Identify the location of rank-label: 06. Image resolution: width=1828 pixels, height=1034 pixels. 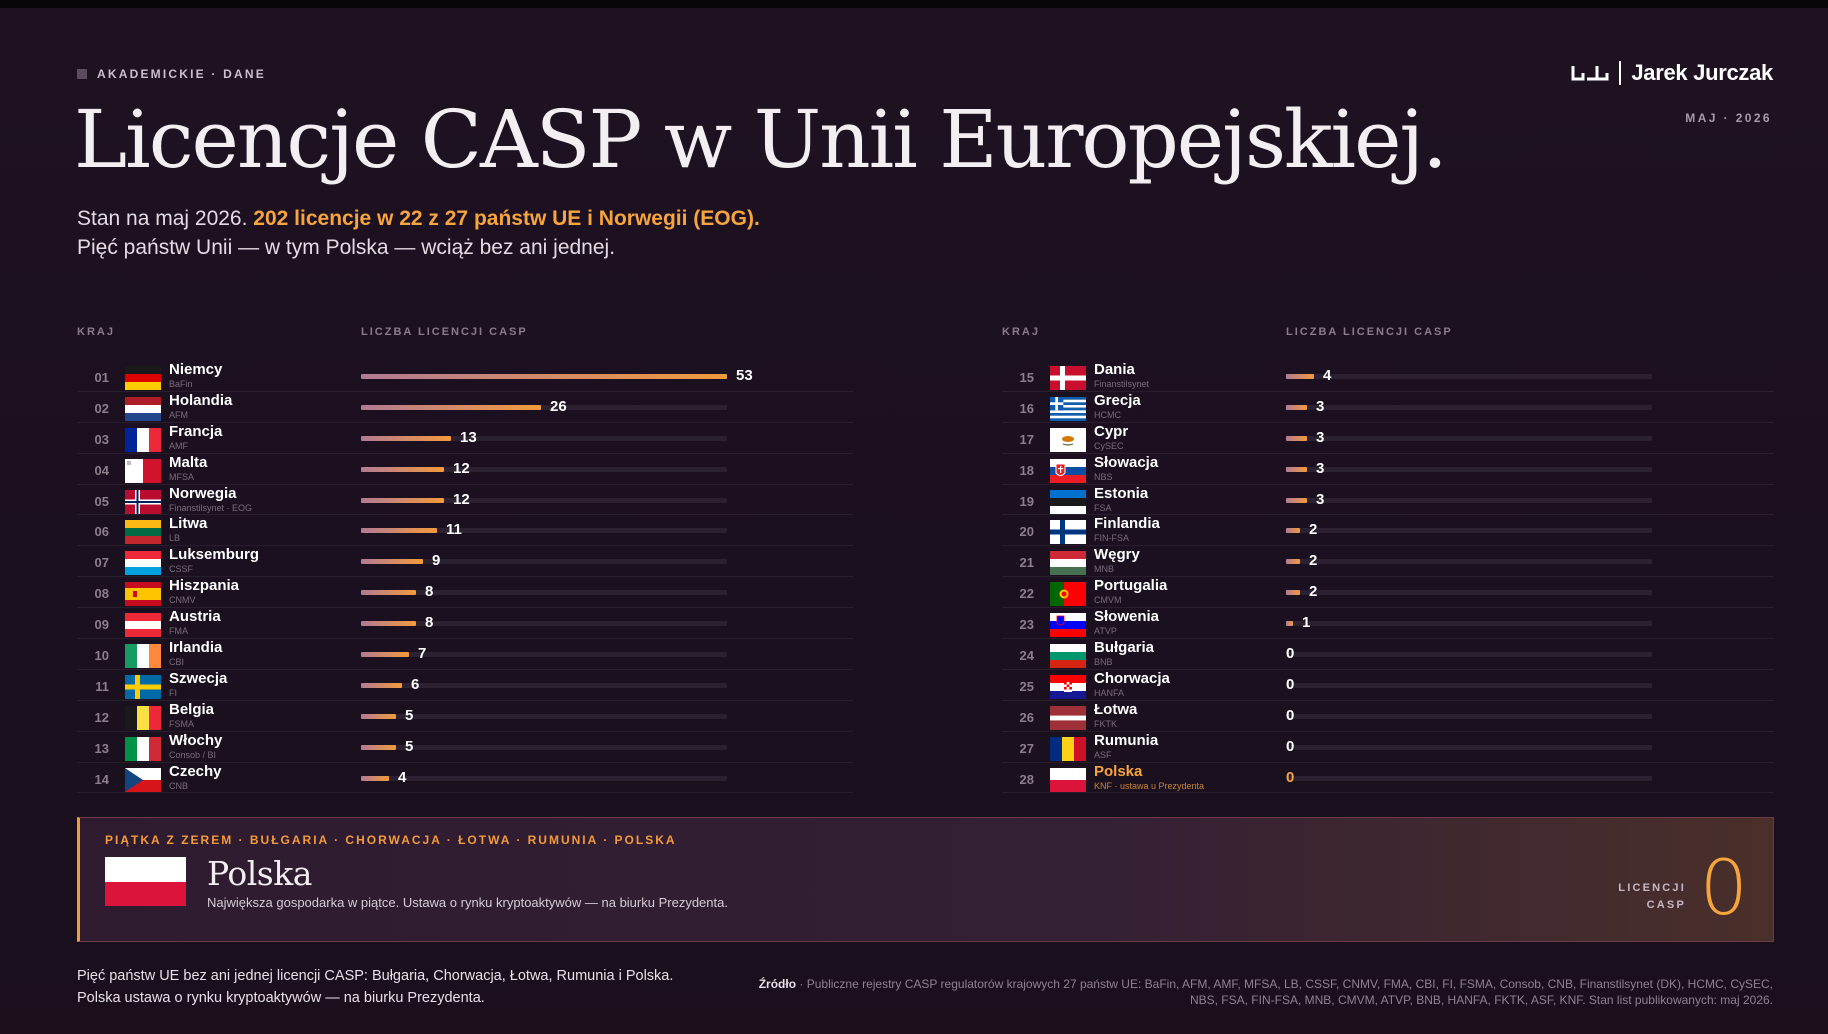
(101, 532).